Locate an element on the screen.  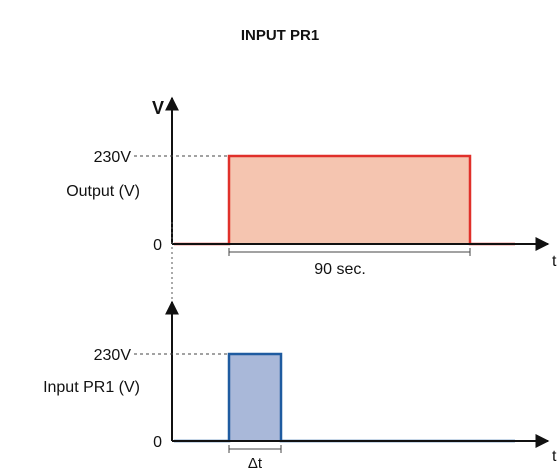
input-duration-label: Δt is located at coordinates (255, 463).